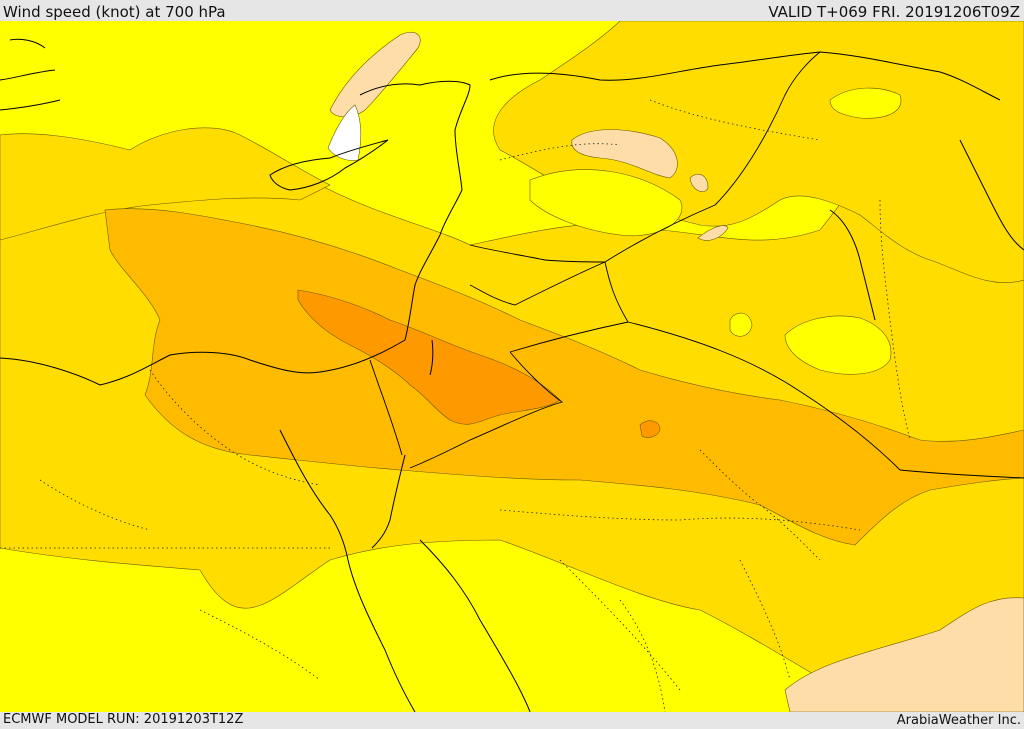  What do you see at coordinates (958, 720) in the screenshot?
I see `credit-label: ArabiaWeather Inc.` at bounding box center [958, 720].